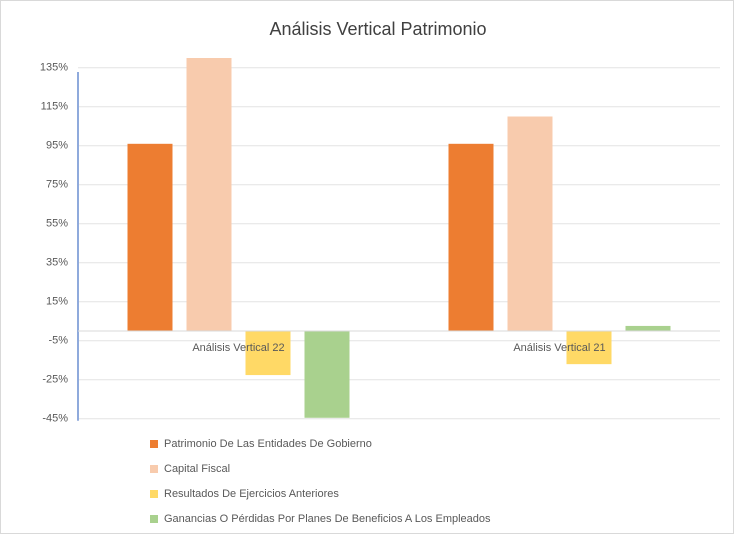 Image resolution: width=734 pixels, height=534 pixels. Describe the element at coordinates (251, 494) in the screenshot. I see `legend-label: Resultados De Ejercicios Anteriores` at that location.